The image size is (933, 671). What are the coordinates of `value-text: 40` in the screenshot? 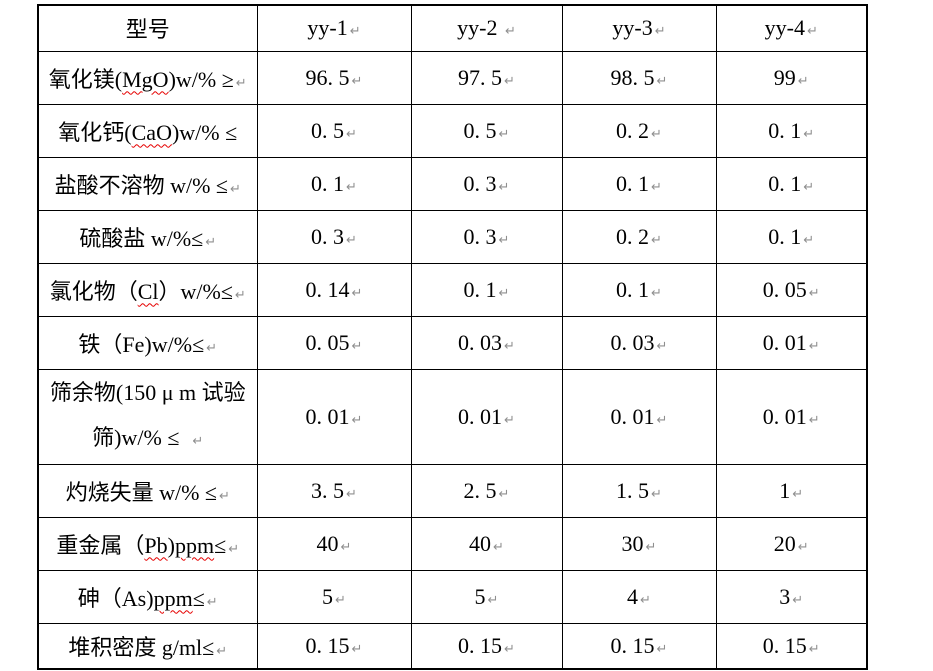 It's located at (480, 543).